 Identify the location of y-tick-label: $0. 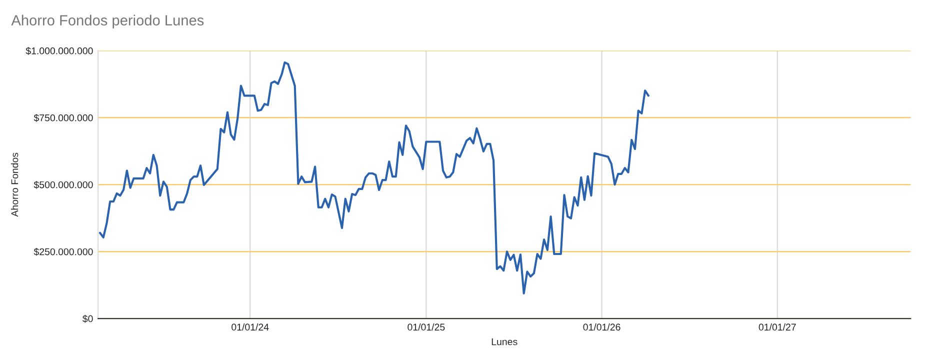
(87, 318).